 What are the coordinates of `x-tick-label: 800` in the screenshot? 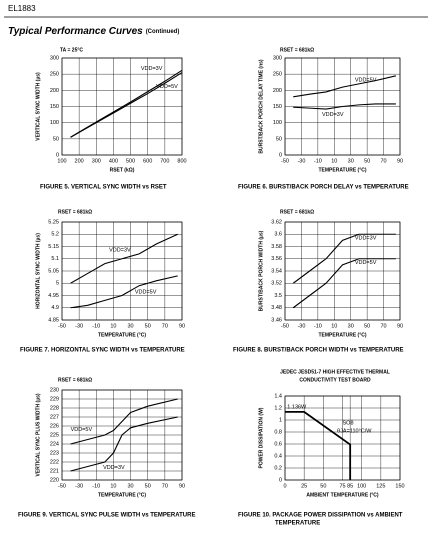 It's located at (181, 161).